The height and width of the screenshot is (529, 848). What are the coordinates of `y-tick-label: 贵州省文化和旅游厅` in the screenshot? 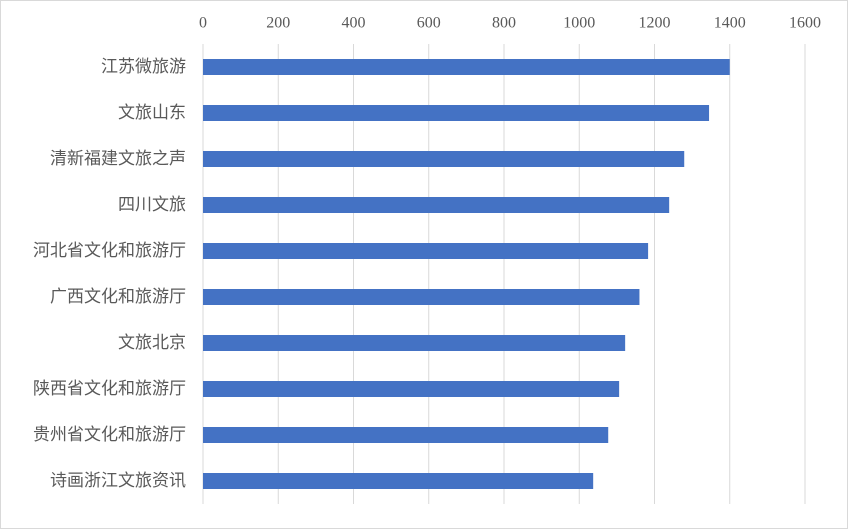 It's located at (109, 435).